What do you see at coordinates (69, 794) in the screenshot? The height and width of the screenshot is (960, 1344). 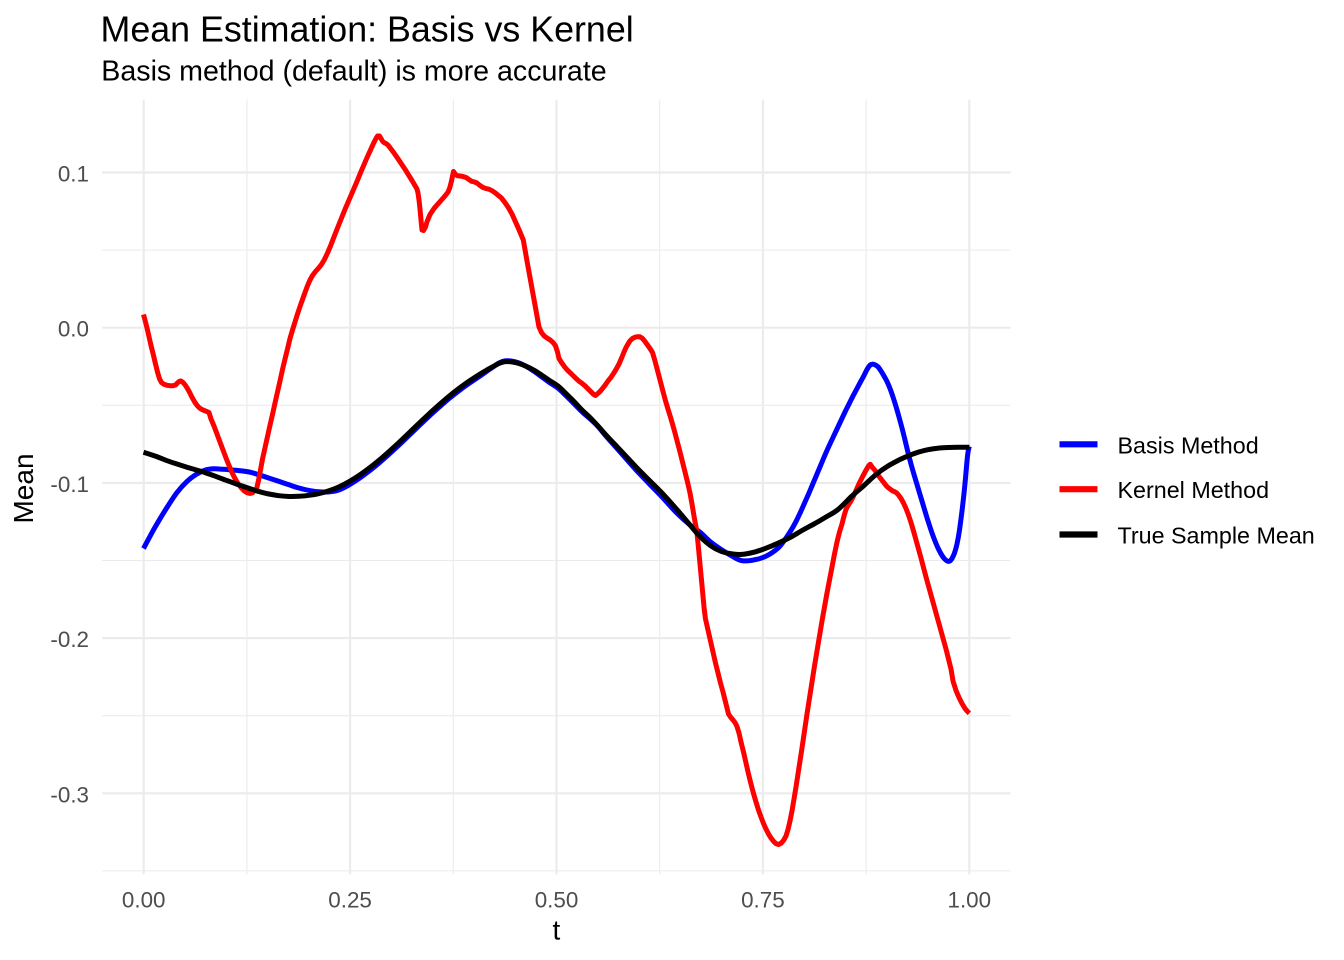 I see `svg-text: -0.3` at bounding box center [69, 794].